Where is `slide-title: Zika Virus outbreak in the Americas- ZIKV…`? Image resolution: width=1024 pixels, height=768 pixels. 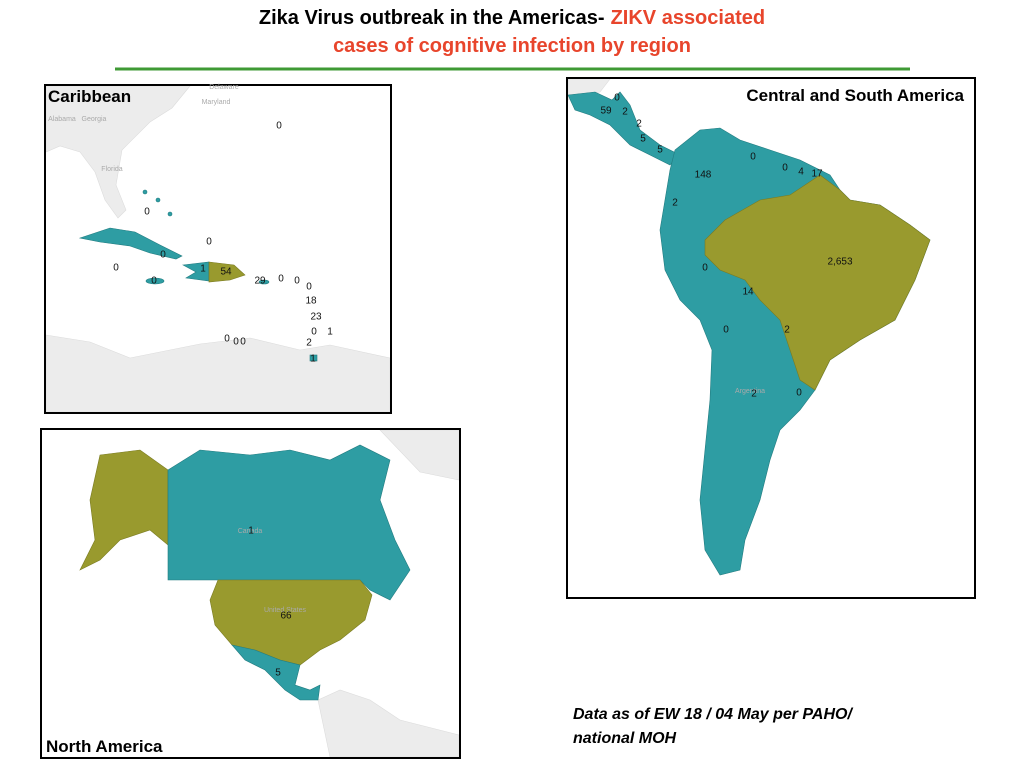
slide-title: Zika Virus outbreak in the Americas- ZIKV… is located at coordinates (512, 18).